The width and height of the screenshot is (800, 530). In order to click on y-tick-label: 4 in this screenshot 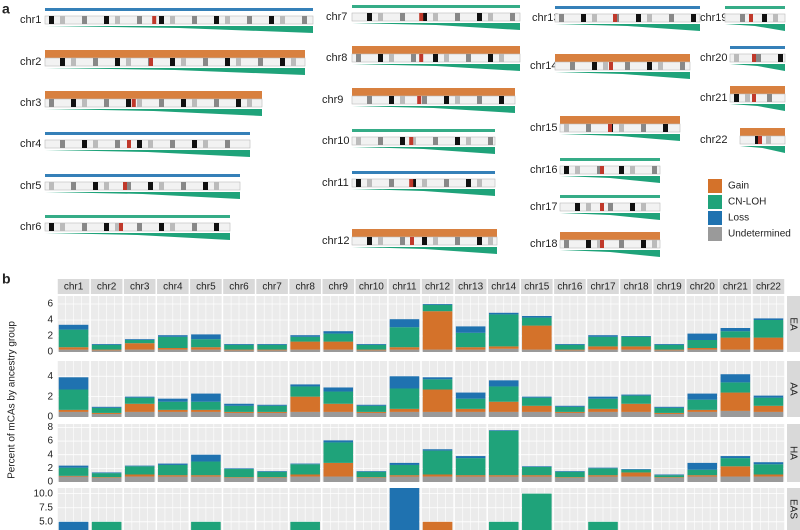, I will do `click(50, 454)`.